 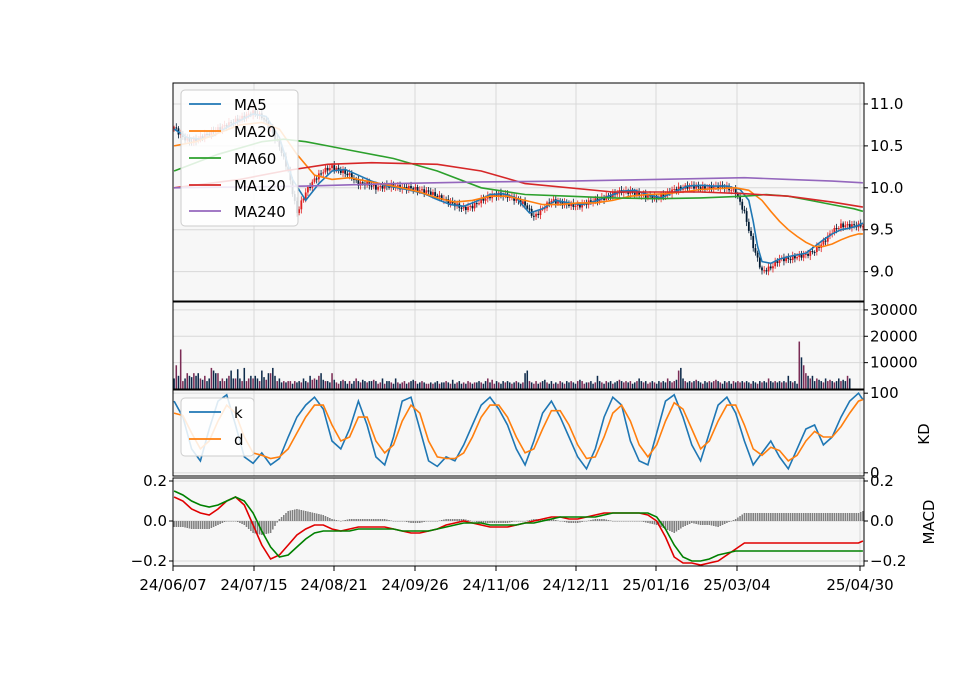 I want to click on panel-border, so click(x=518, y=433).